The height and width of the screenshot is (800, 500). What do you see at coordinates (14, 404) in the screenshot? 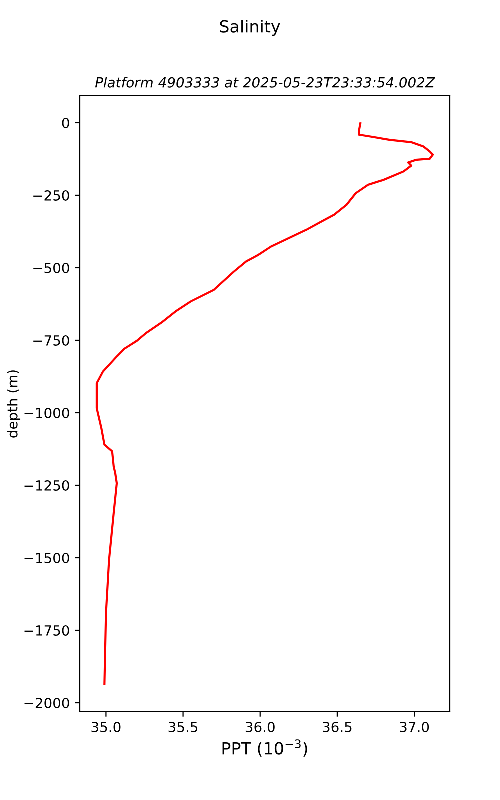
I see `y-axis-title: depth (m)` at bounding box center [14, 404].